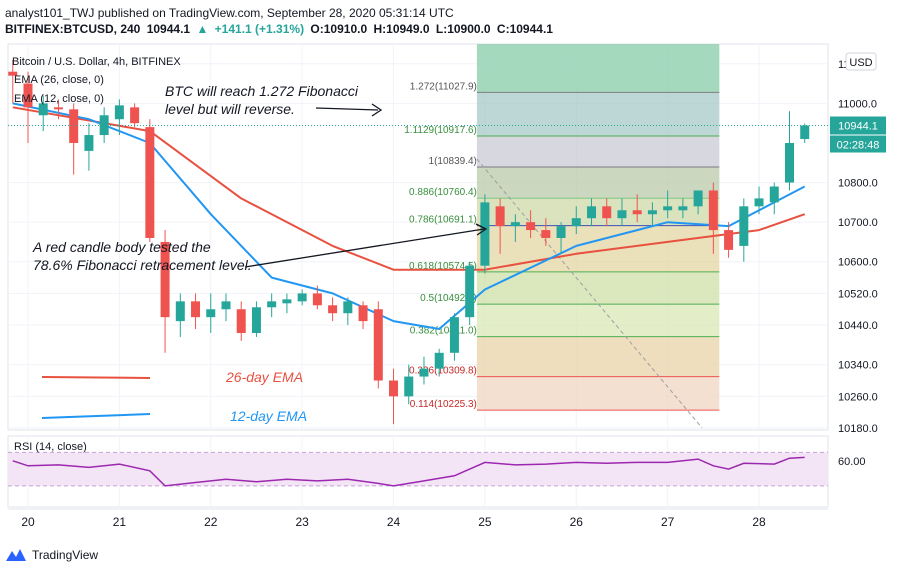 The height and width of the screenshot is (575, 900). Describe the element at coordinates (443, 404) in the screenshot. I see `fib-level-label: 0.114(10225.3)` at that location.